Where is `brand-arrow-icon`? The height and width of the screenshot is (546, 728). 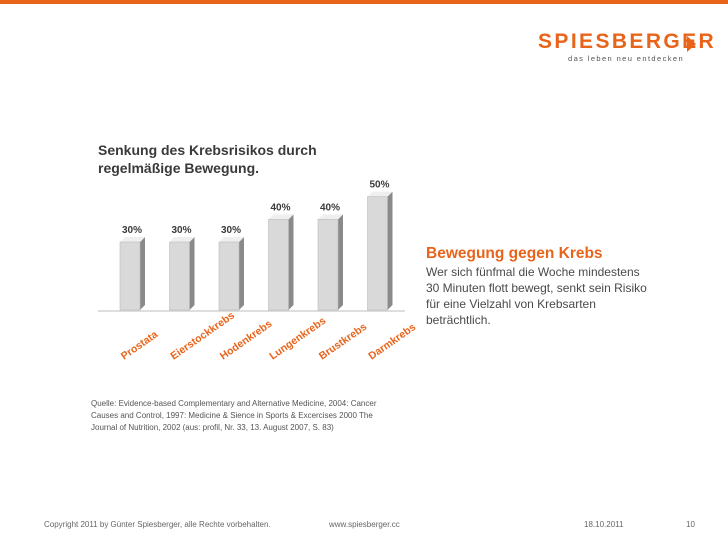
brand-arrow-icon is located at coordinates (691, 44).